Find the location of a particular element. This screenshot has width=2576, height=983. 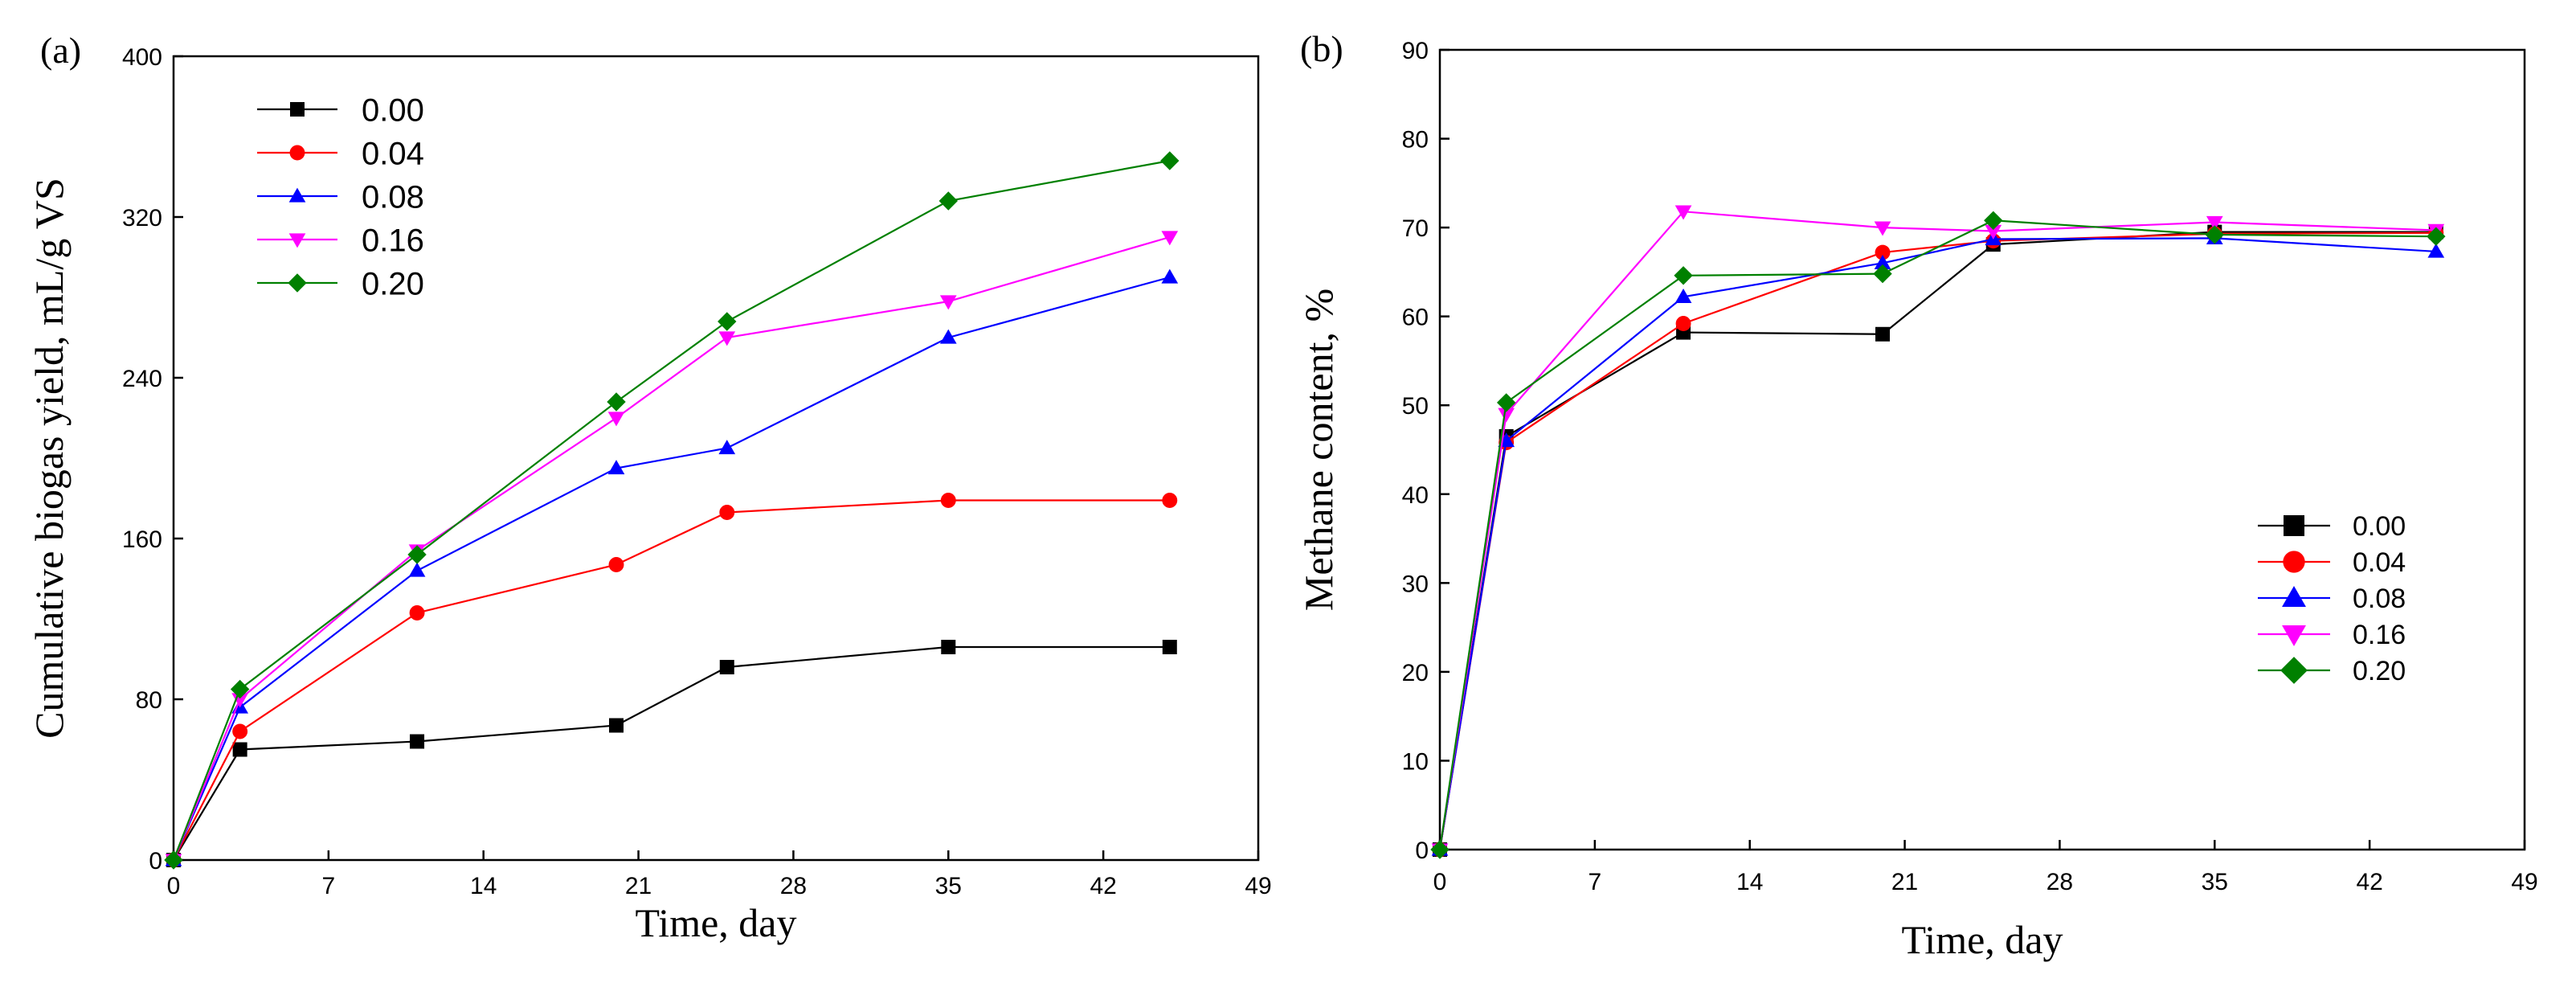

chart-b-y-tick-label: 10 is located at coordinates (1416, 761).